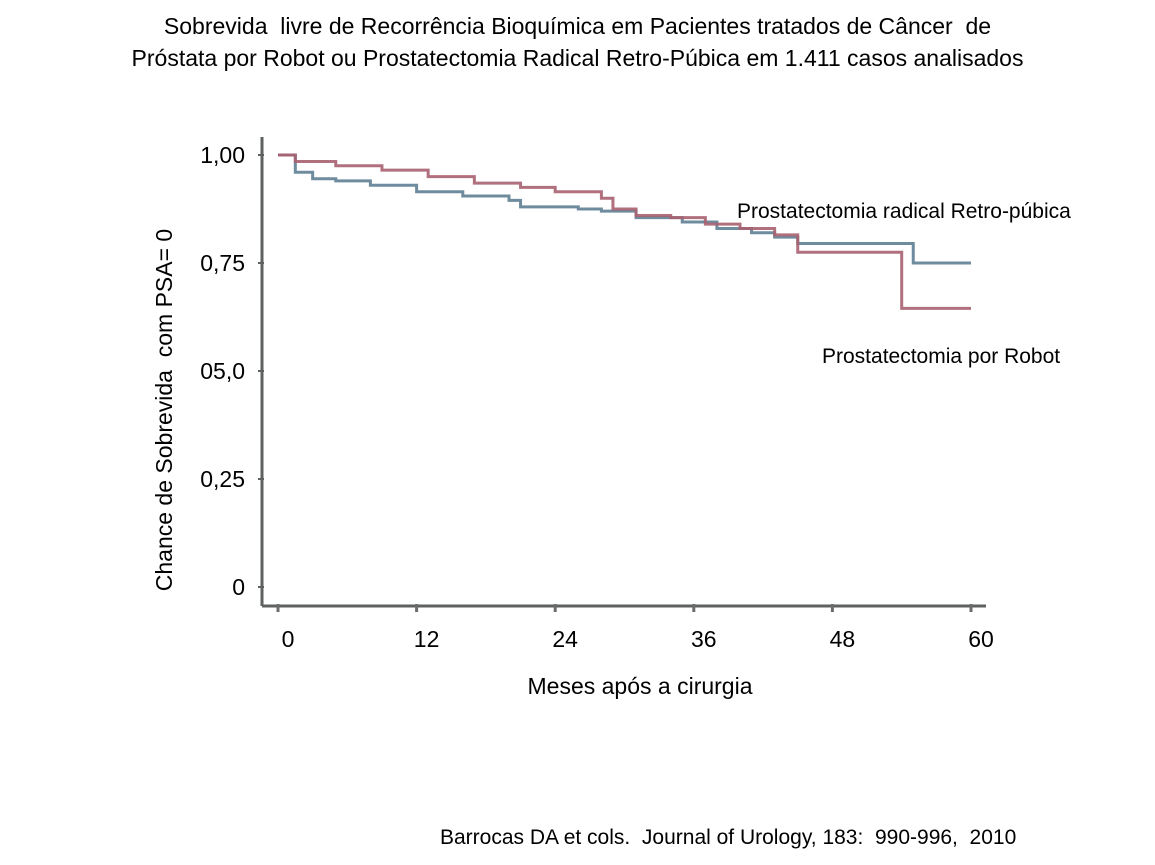 This screenshot has width=1155, height=865. What do you see at coordinates (704, 639) in the screenshot?
I see `x-tick-label: 36` at bounding box center [704, 639].